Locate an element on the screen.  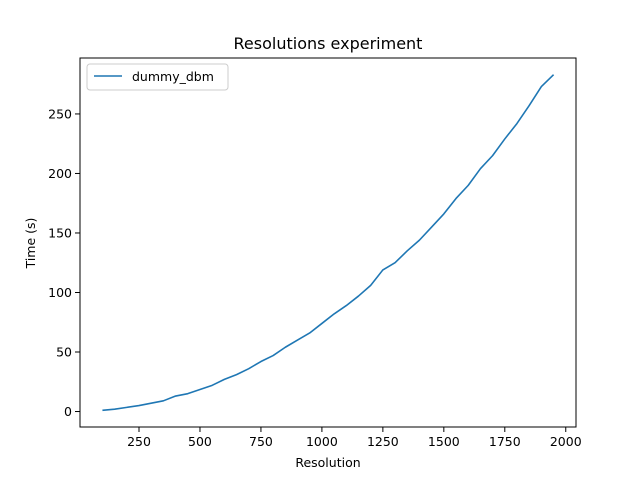
y-tick-label: 0 is located at coordinates (68, 411).